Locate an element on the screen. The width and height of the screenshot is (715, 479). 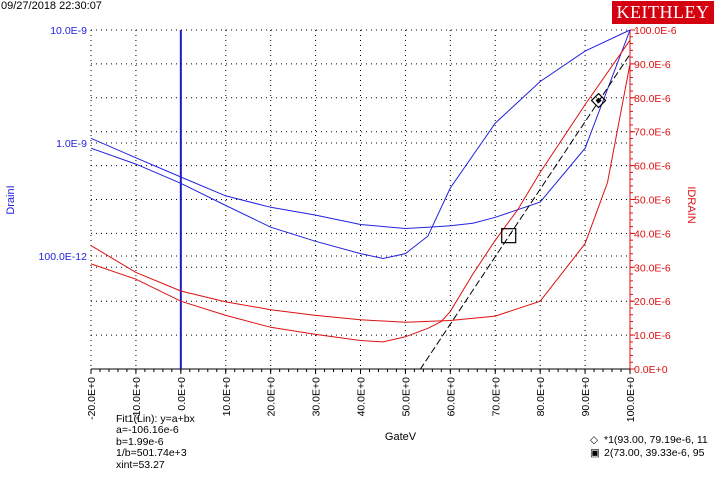
fit-info-line: 1/b=501.74e+3 is located at coordinates (151, 453).